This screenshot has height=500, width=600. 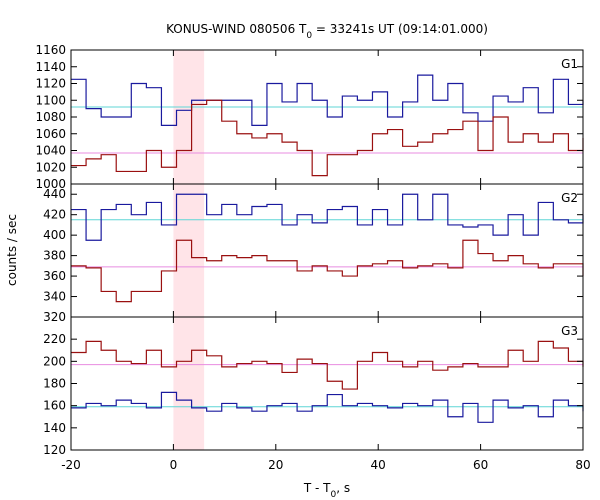 I want to click on y-axis-label: counts / sec, so click(x=12, y=250).